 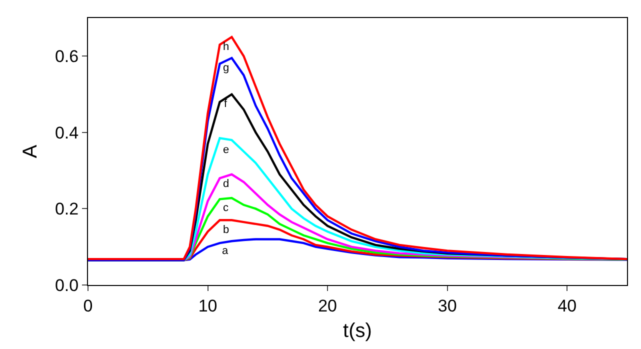 What do you see at coordinates (66, 285) in the screenshot?
I see `y-tick-label: 0.0` at bounding box center [66, 285].